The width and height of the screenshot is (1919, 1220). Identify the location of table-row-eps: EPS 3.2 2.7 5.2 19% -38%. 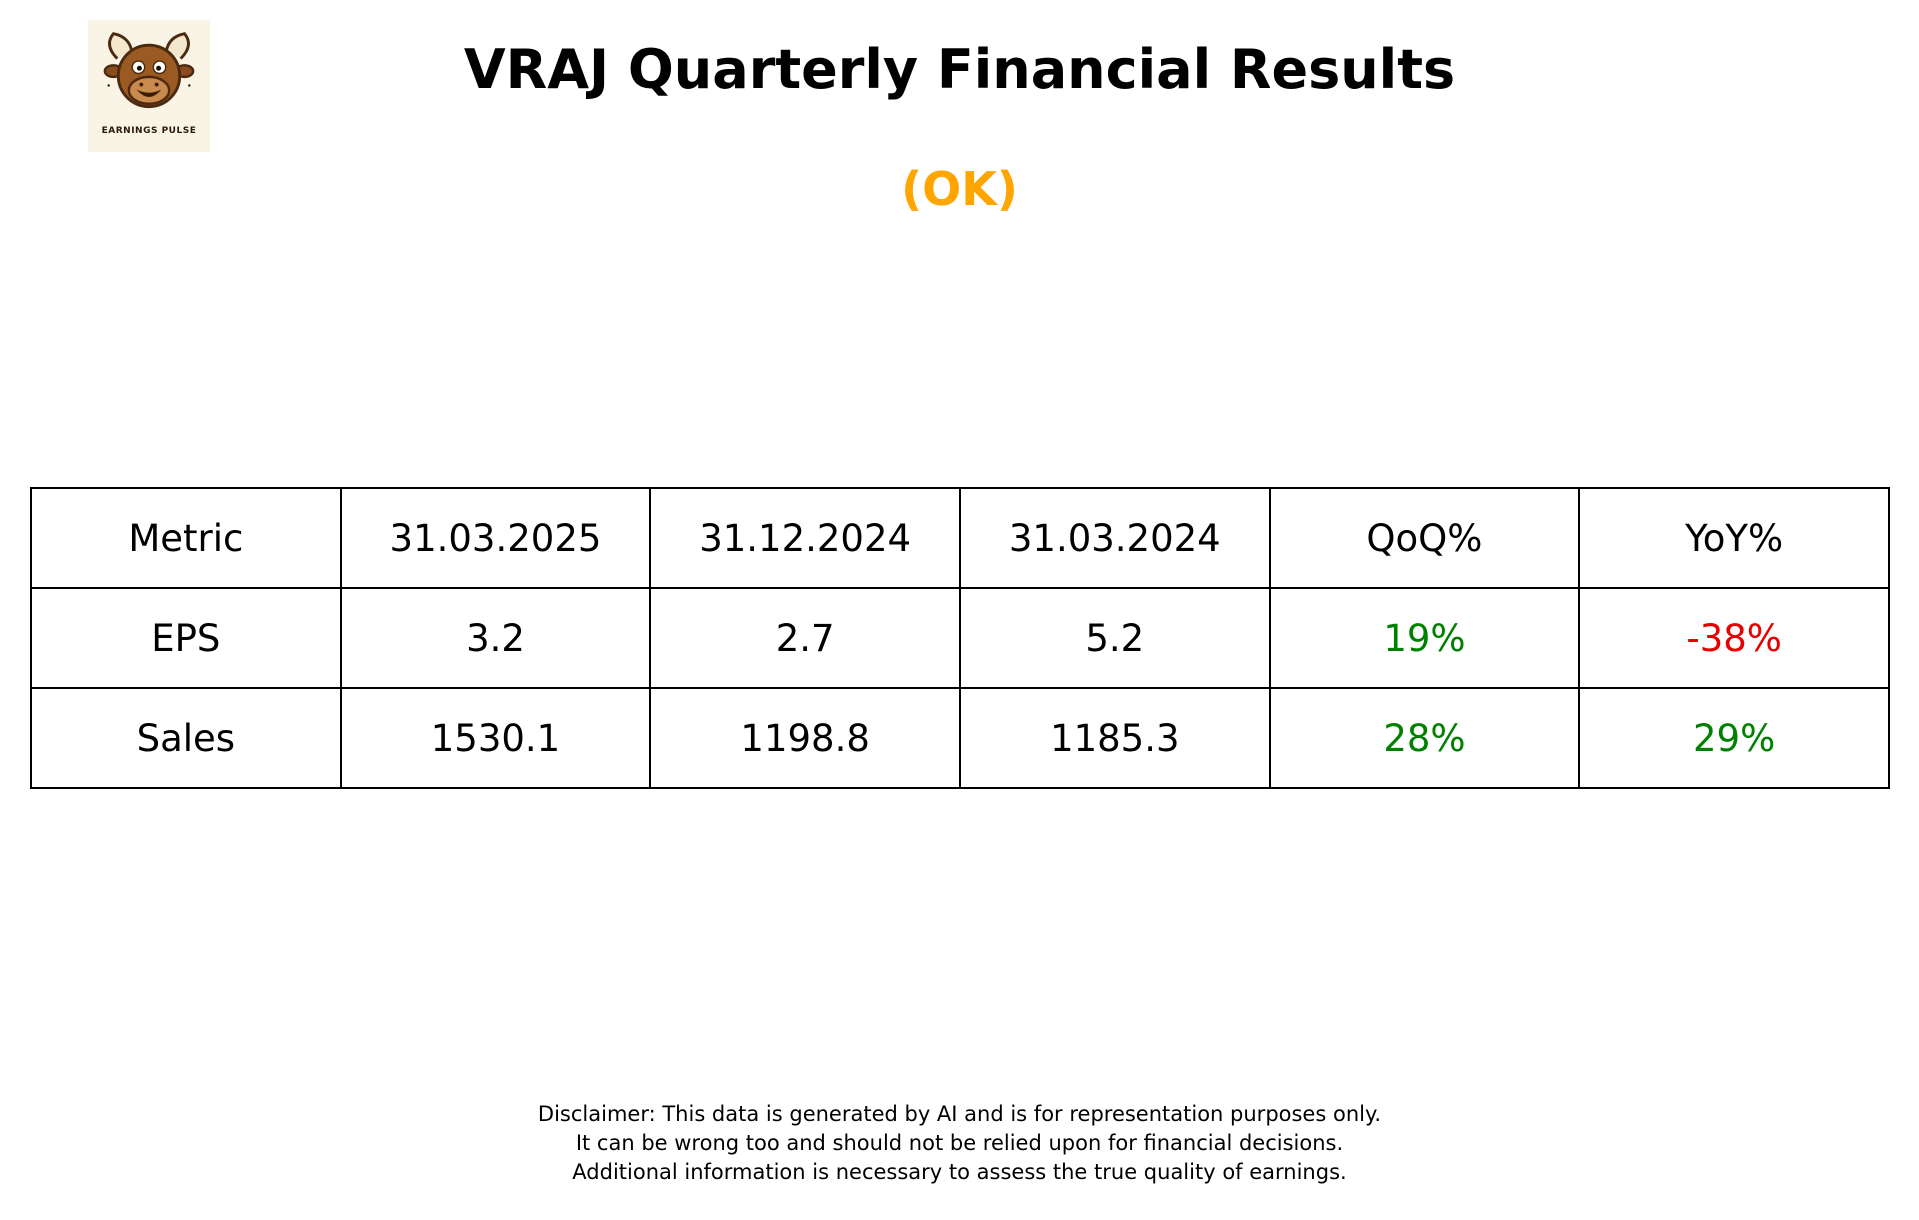
(960, 638).